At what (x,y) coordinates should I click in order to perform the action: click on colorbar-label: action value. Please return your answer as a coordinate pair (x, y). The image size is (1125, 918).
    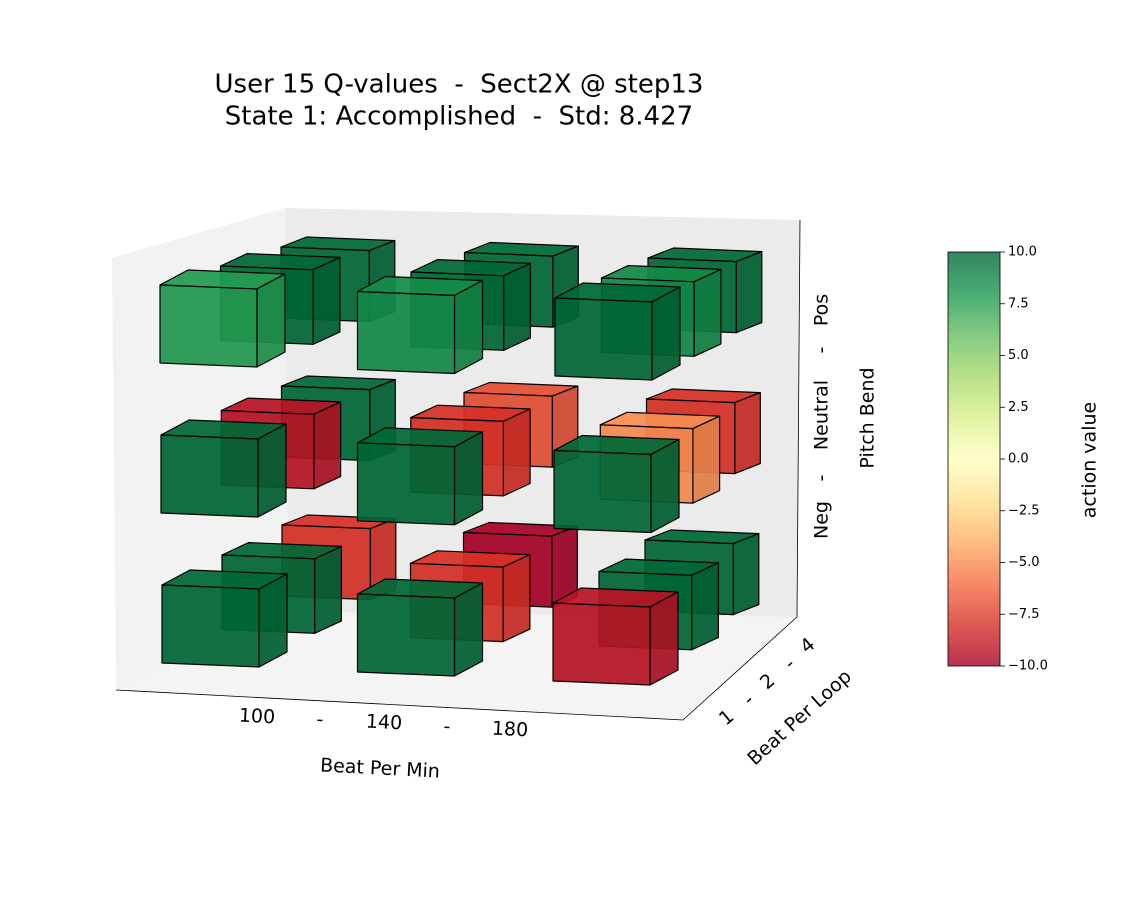
    Looking at the image, I should click on (1090, 460).